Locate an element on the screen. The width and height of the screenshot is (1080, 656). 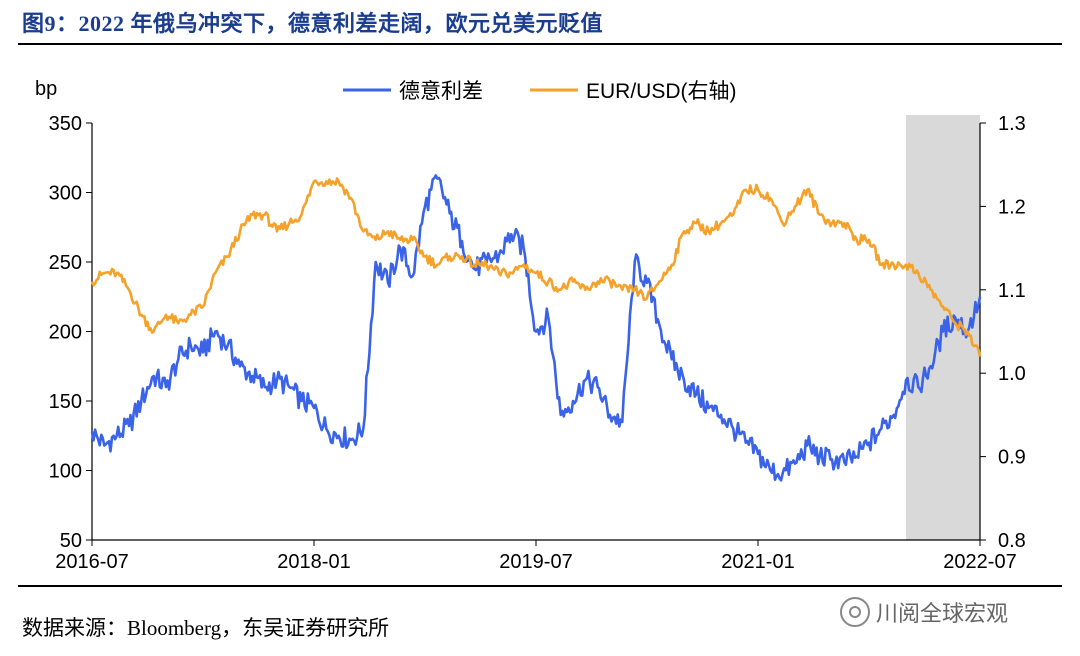
left-tick-label: 350 is located at coordinates (65, 124).